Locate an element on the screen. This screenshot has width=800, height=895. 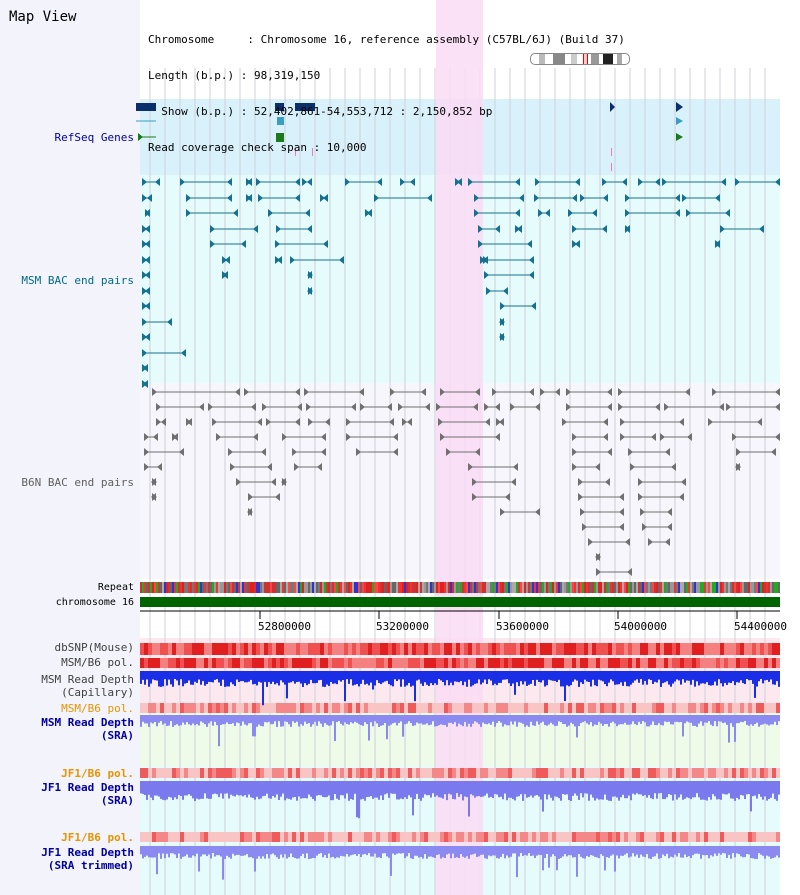
track-label-msm-depth-cap: MSM Read Depth is located at coordinates (87, 679).